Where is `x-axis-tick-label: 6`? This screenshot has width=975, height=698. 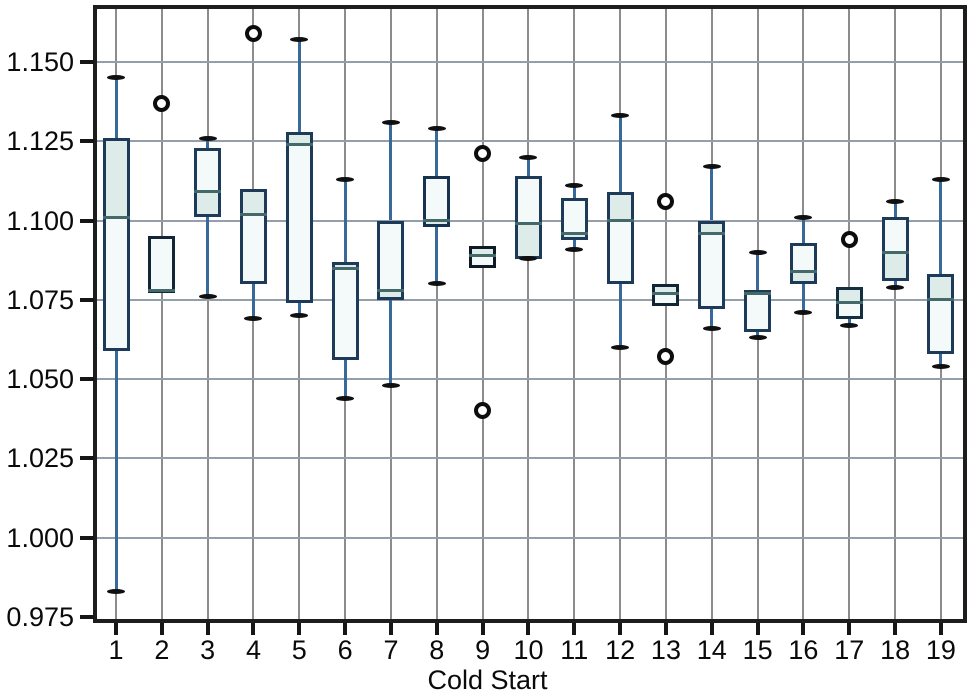
x-axis-tick-label: 6 is located at coordinates (345, 650).